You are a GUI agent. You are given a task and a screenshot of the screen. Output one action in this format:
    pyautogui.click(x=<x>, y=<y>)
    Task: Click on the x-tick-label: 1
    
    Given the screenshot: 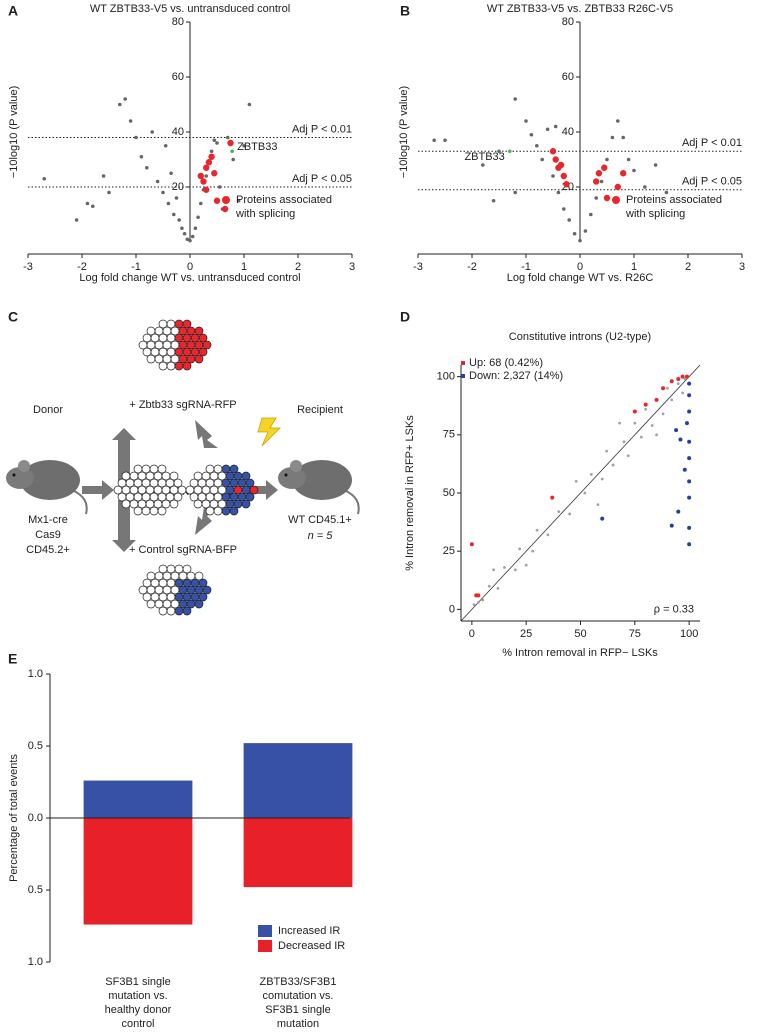 What is the action you would take?
    pyautogui.click(x=244, y=267)
    